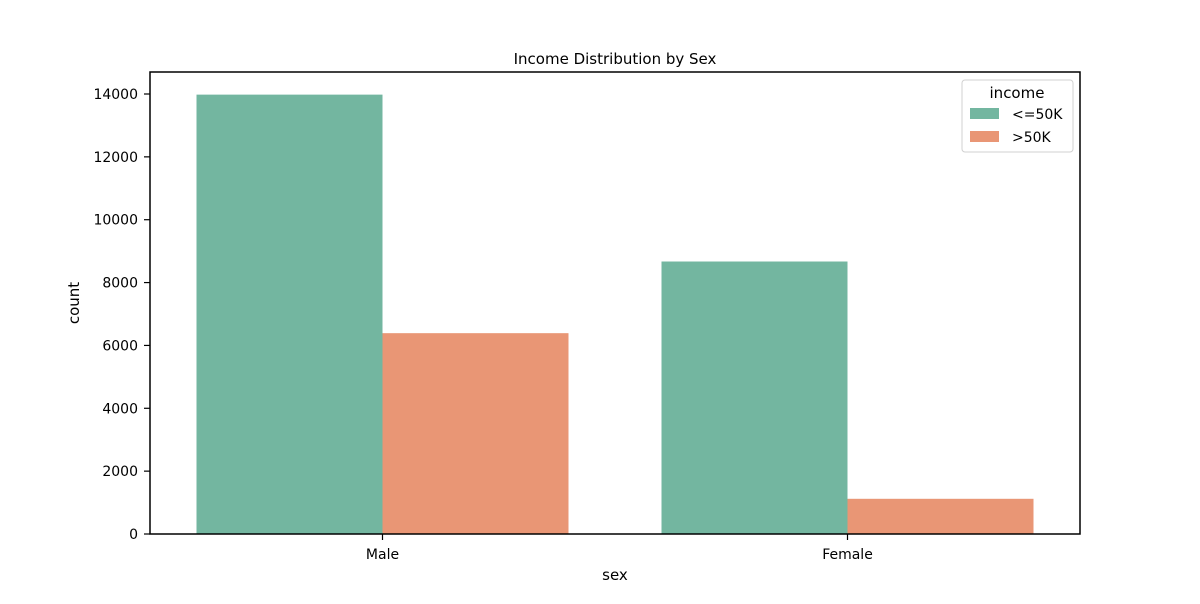 This screenshot has height=604, width=1200. Describe the element at coordinates (382, 555) in the screenshot. I see `x-tick-label: Male` at that location.